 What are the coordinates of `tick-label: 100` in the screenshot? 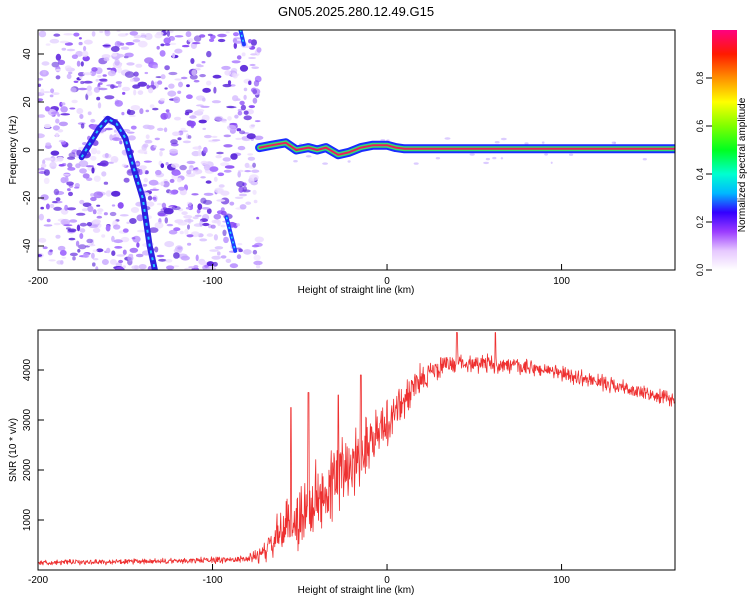 It's located at (561, 580).